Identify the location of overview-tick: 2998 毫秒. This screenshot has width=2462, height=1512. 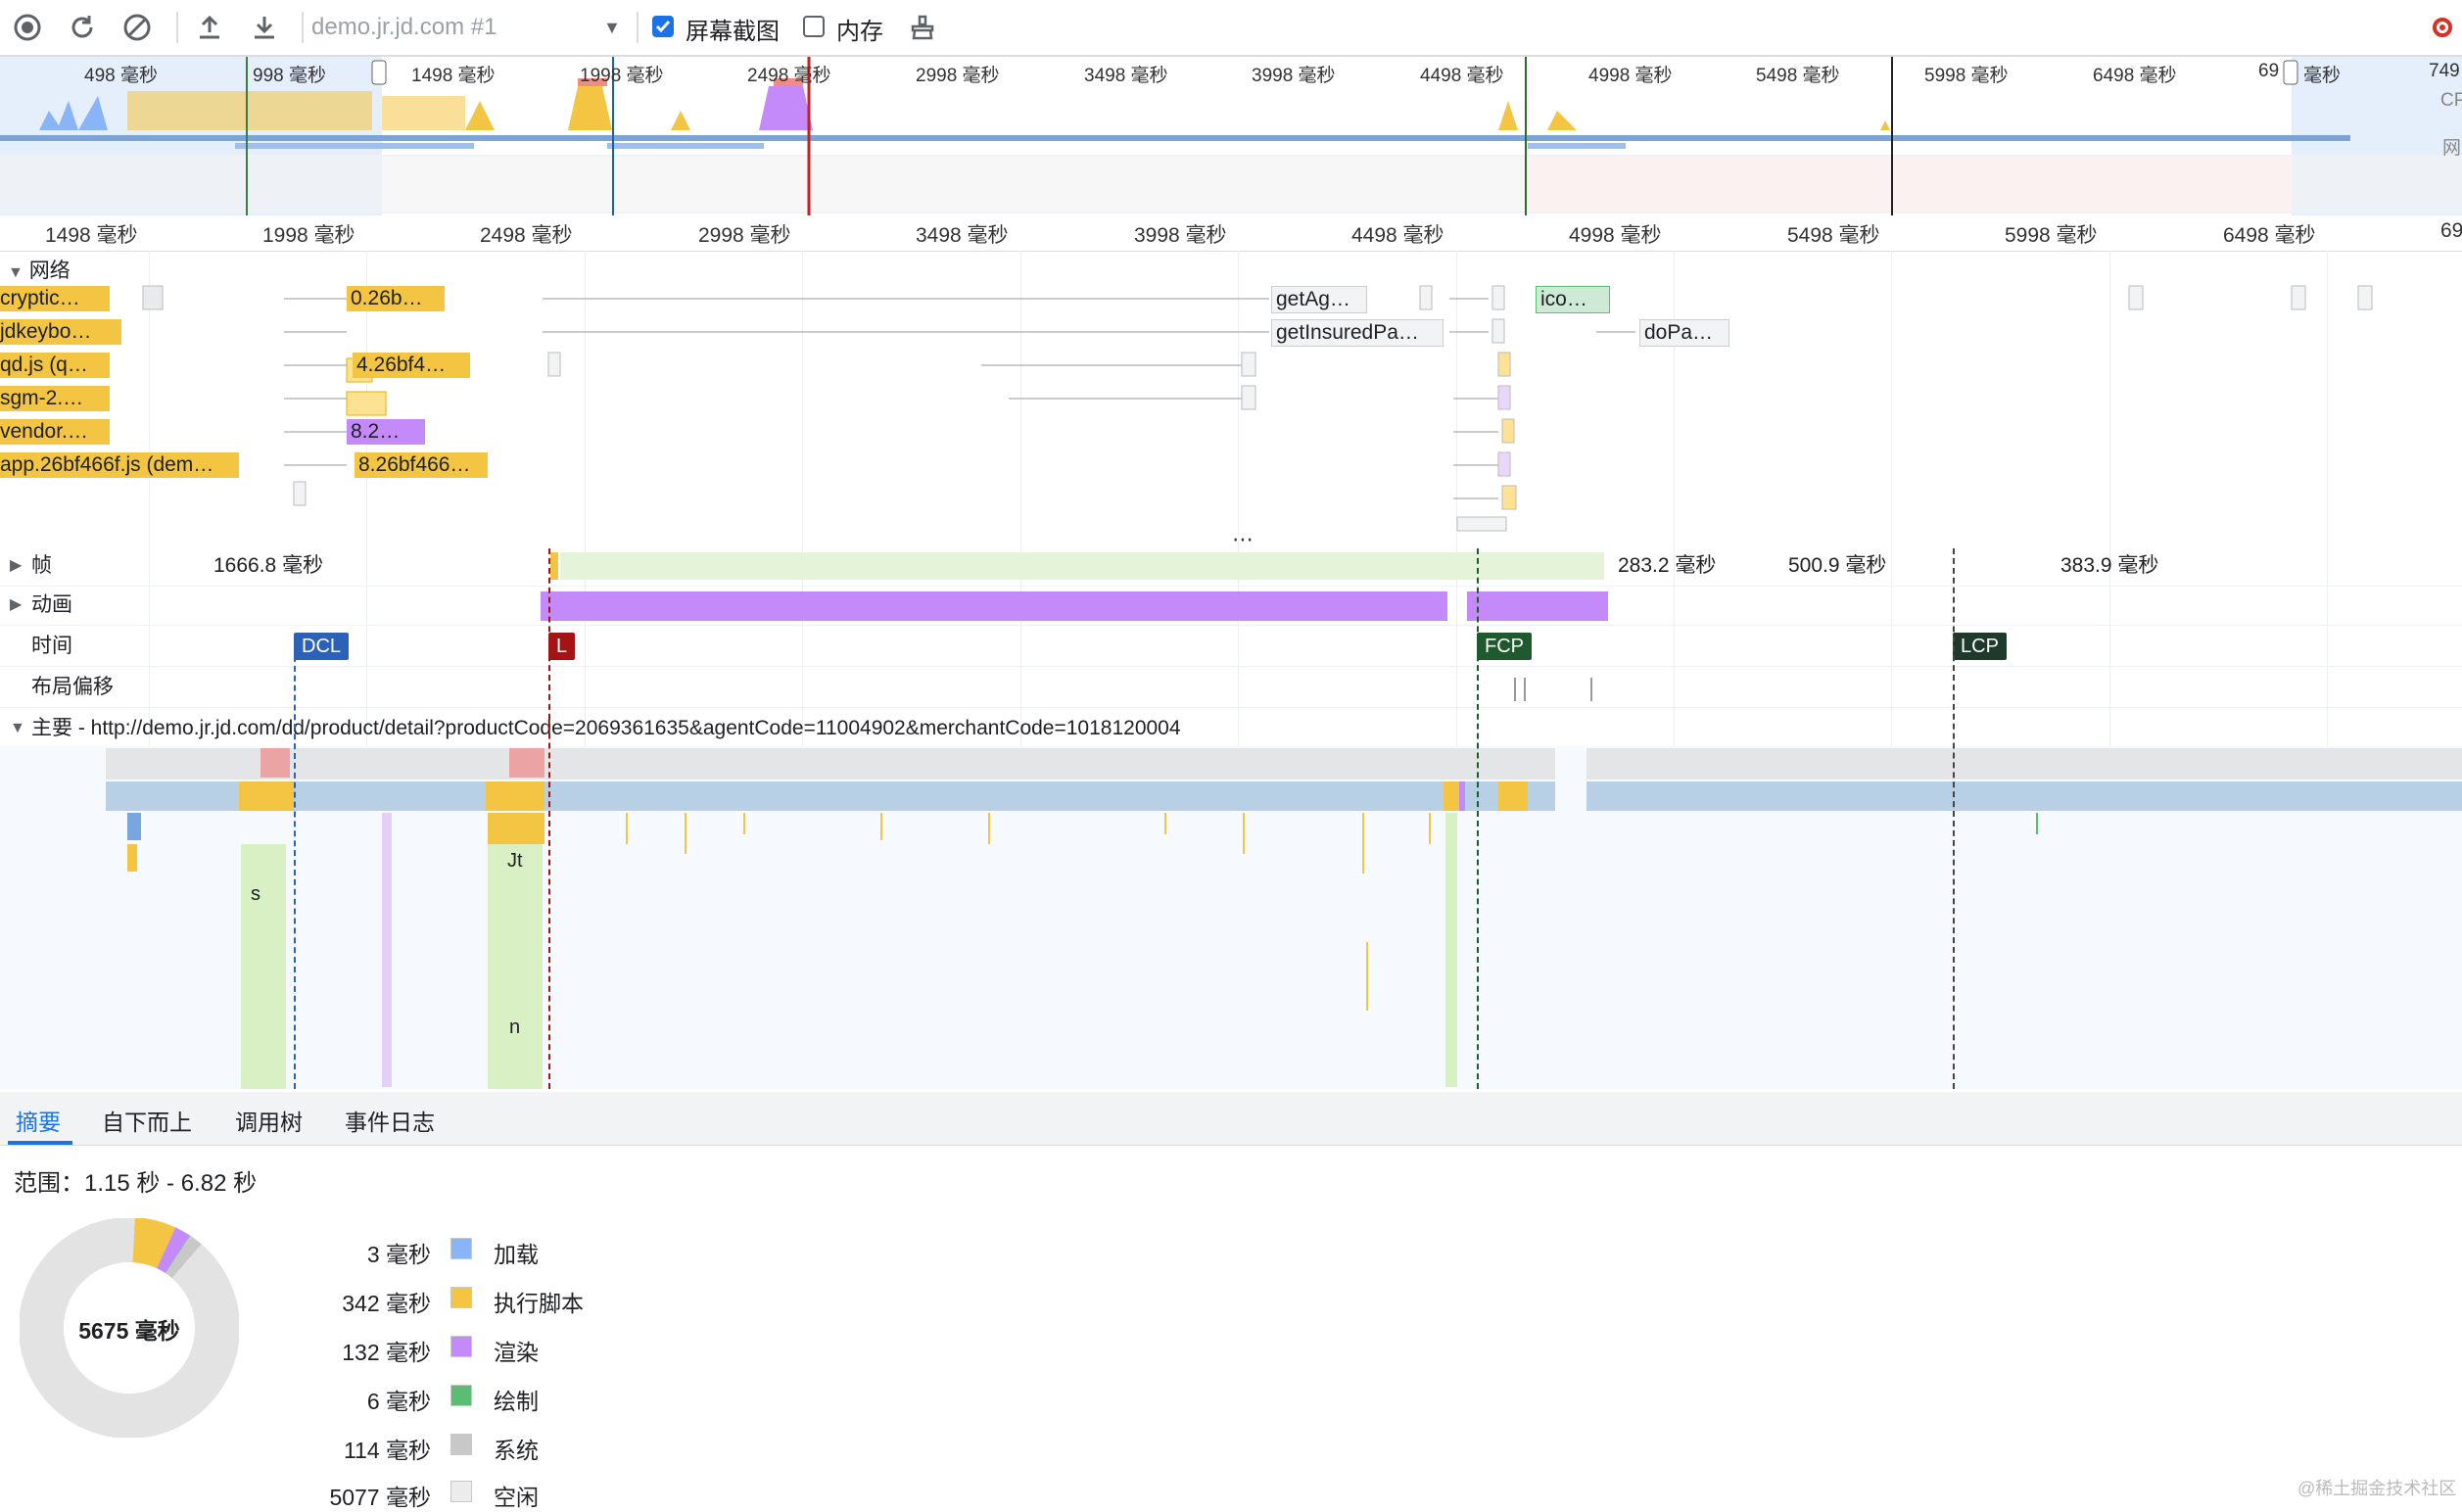
(958, 74).